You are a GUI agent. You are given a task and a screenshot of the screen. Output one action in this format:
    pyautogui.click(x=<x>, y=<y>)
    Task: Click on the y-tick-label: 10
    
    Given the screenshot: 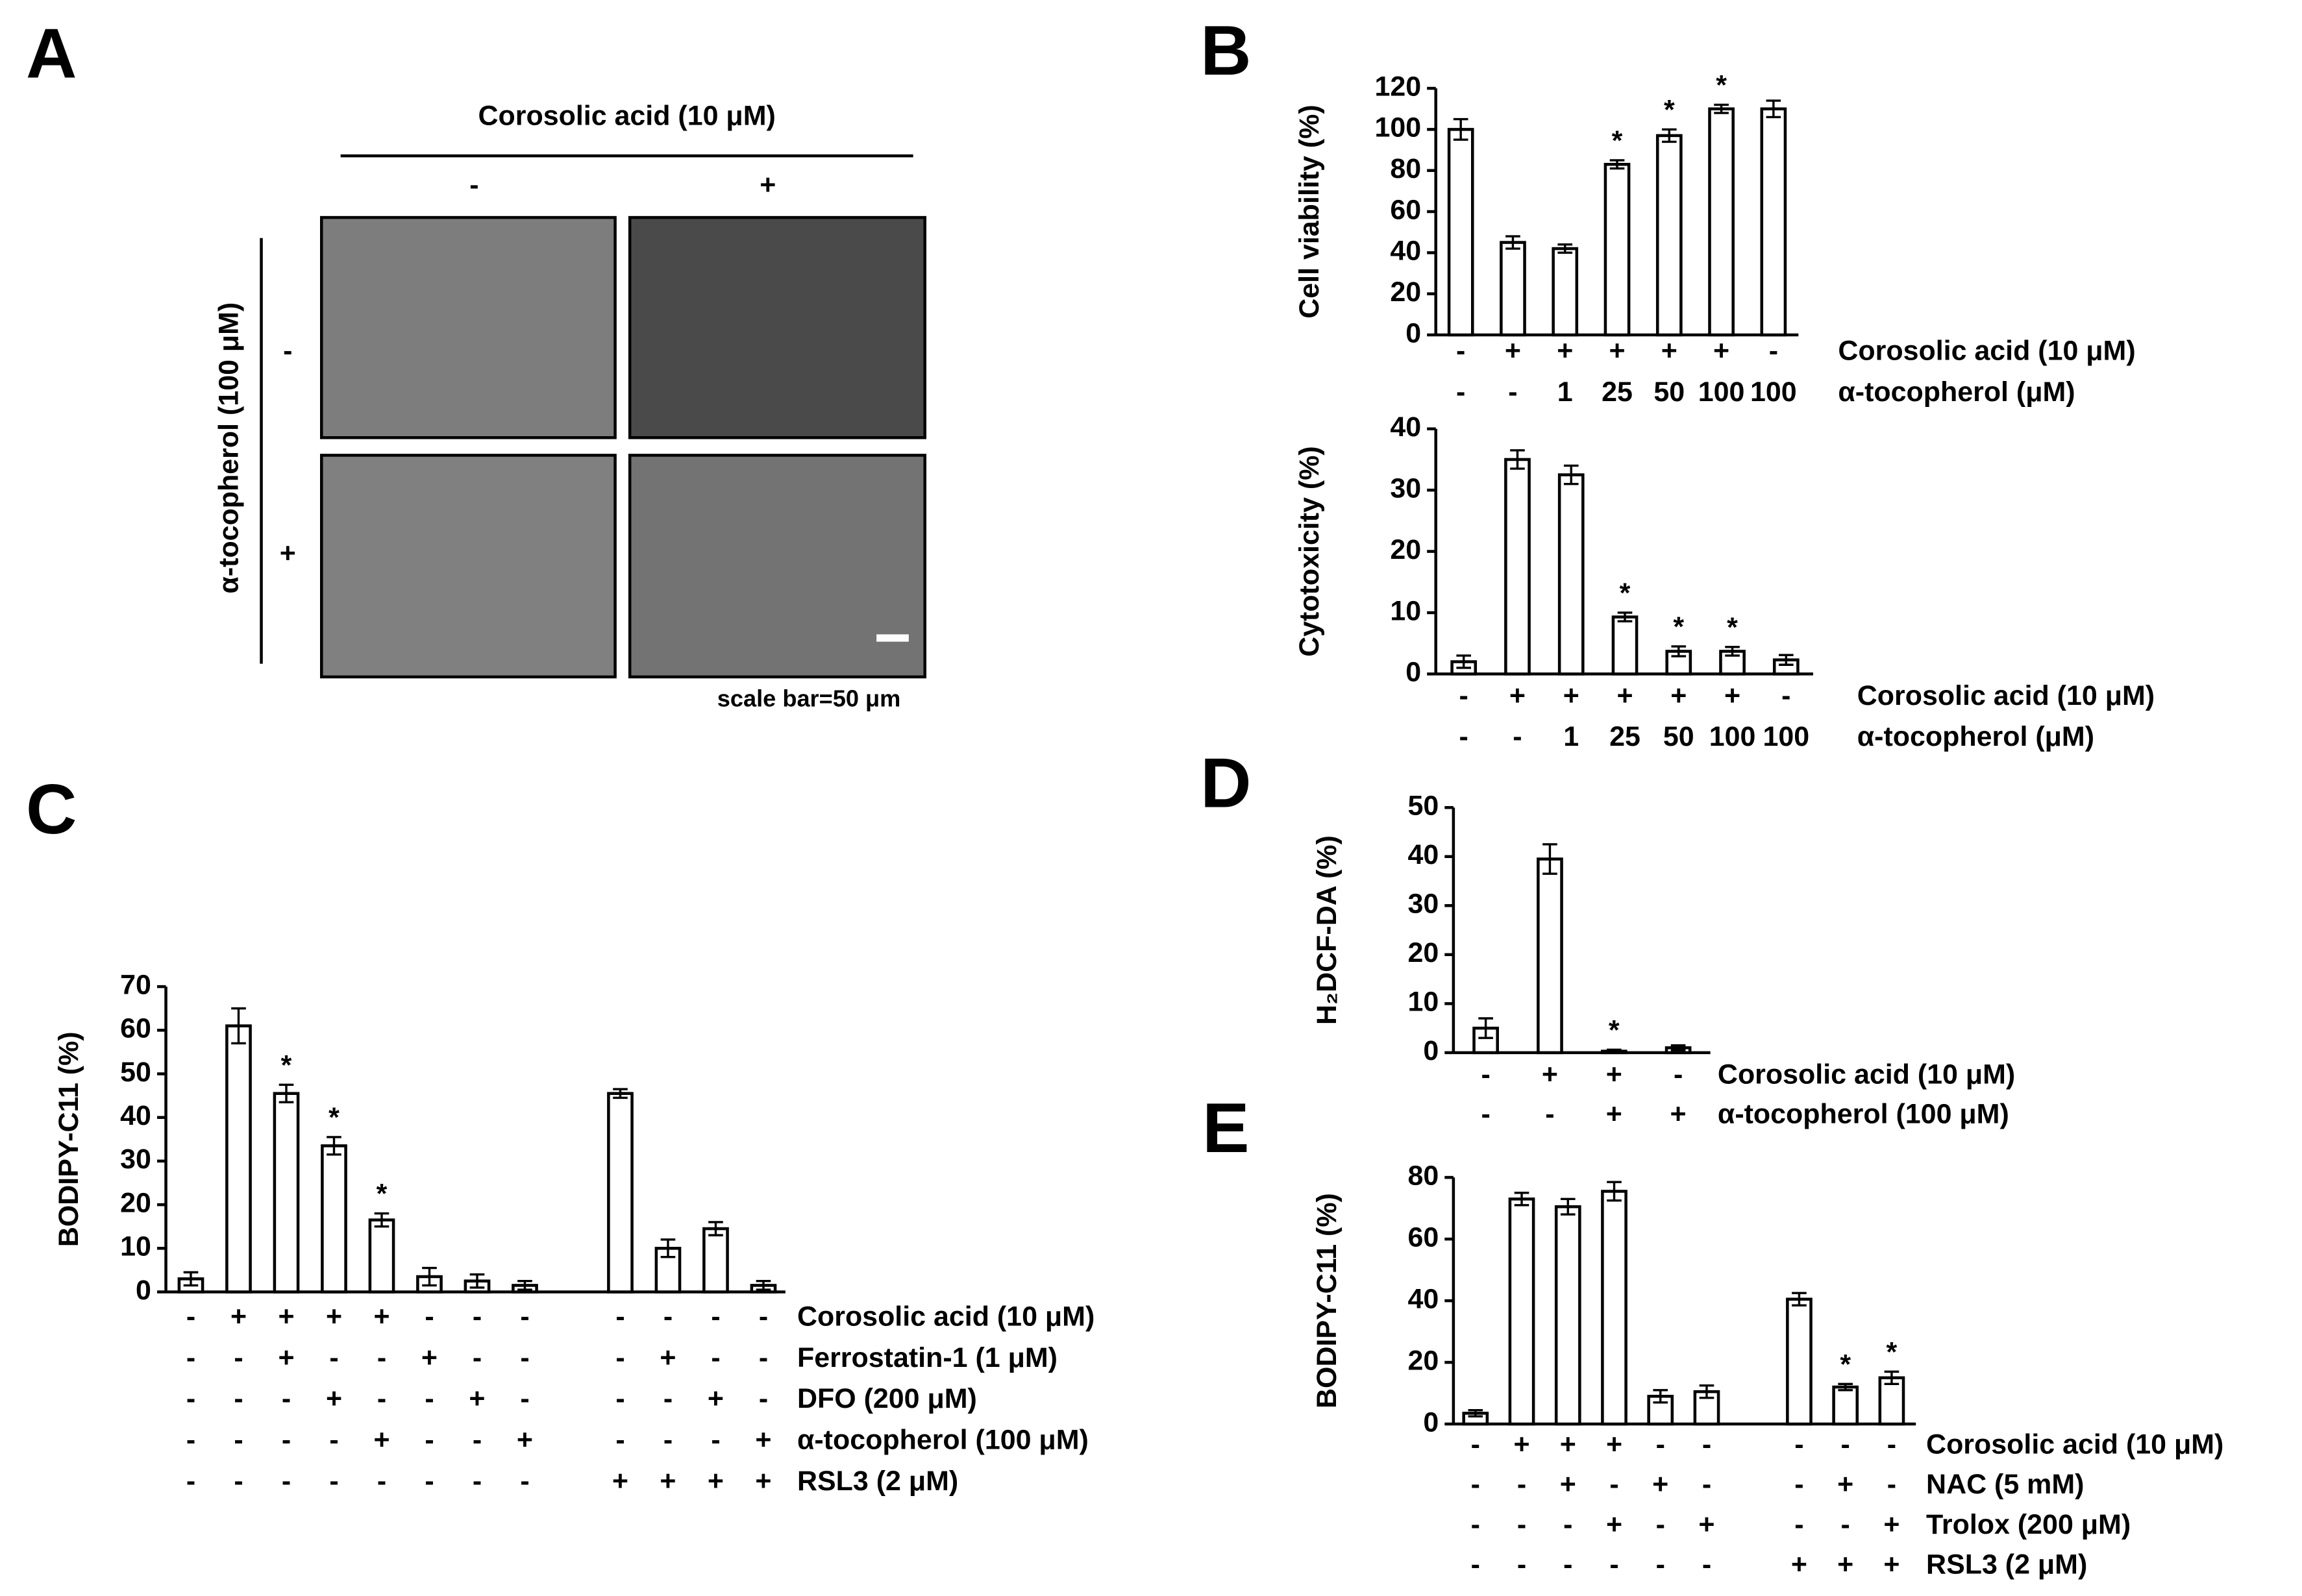 What is the action you would take?
    pyautogui.click(x=135, y=1246)
    